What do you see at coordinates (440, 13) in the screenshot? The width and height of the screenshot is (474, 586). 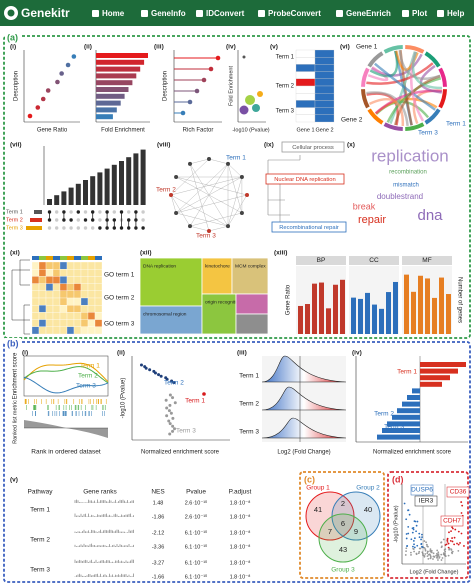 I see `nav-icon` at bounding box center [440, 13].